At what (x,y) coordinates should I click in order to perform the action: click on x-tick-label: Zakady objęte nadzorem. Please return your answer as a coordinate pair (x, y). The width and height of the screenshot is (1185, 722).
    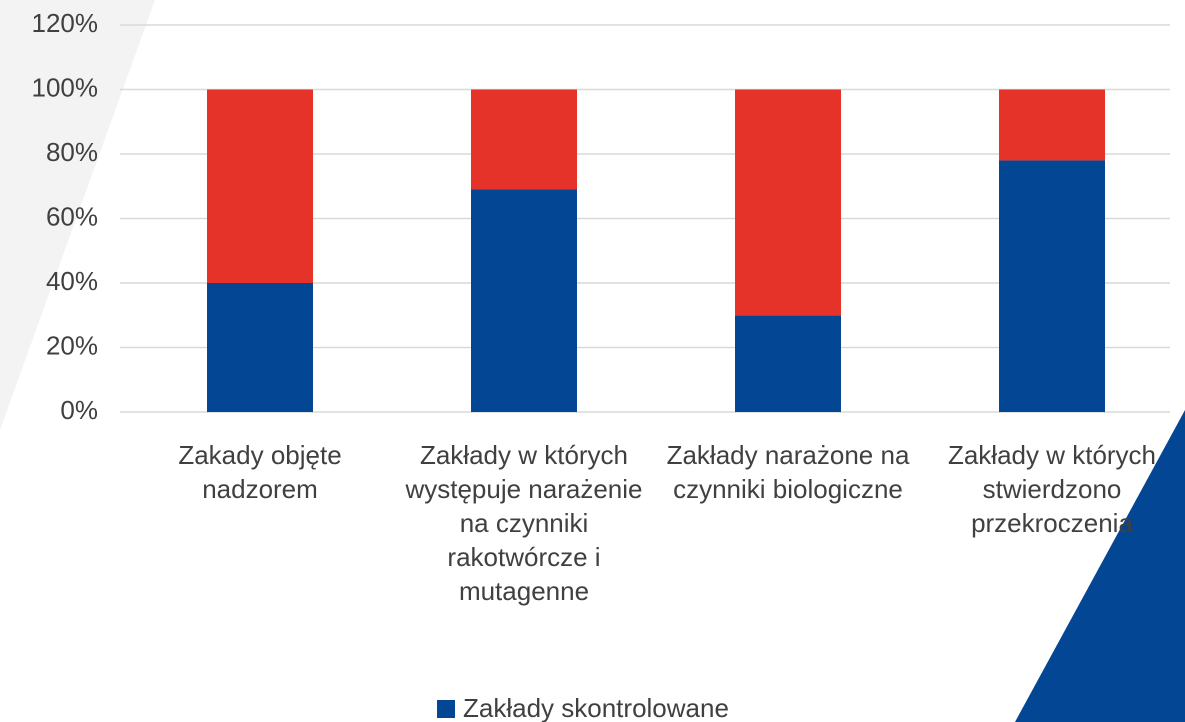
    Looking at the image, I should click on (260, 472).